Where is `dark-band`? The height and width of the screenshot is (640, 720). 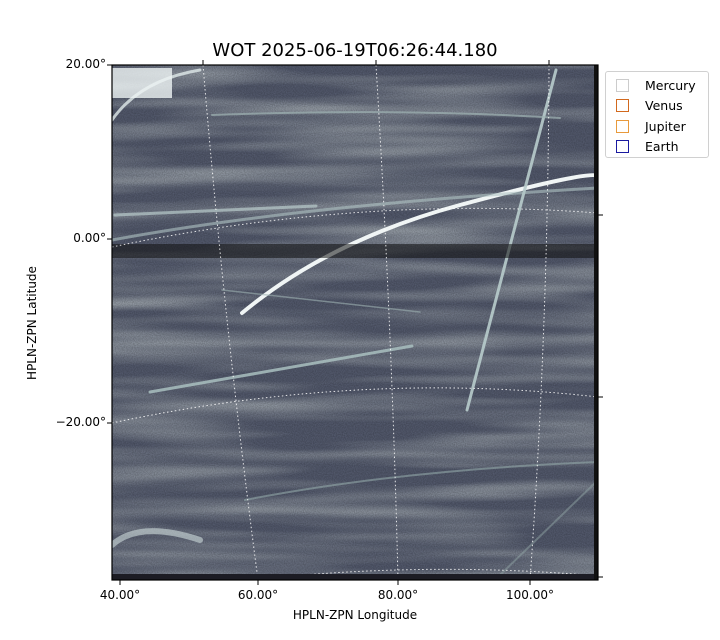 dark-band is located at coordinates (355, 251).